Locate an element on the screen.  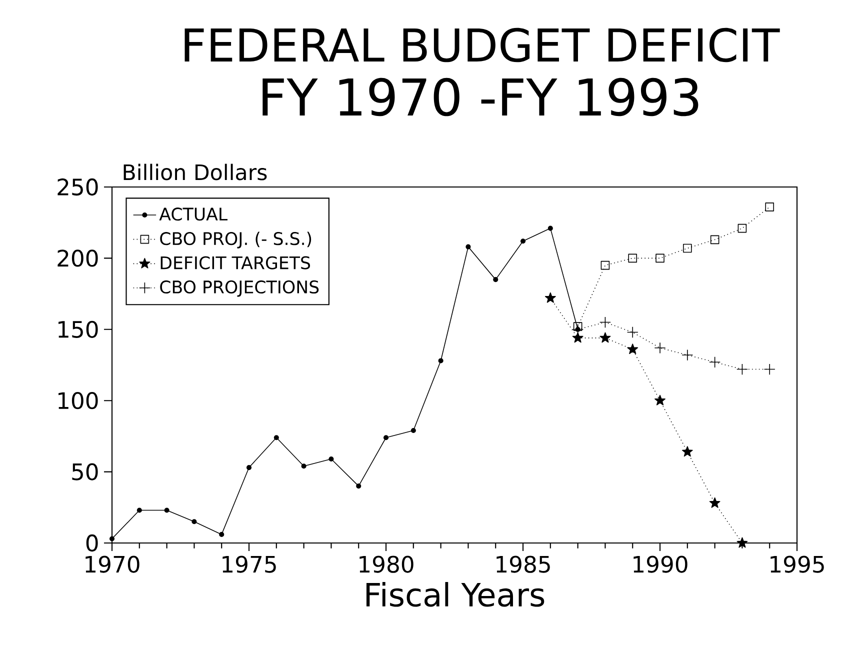
y-tick-label: 200 is located at coordinates (78, 258).